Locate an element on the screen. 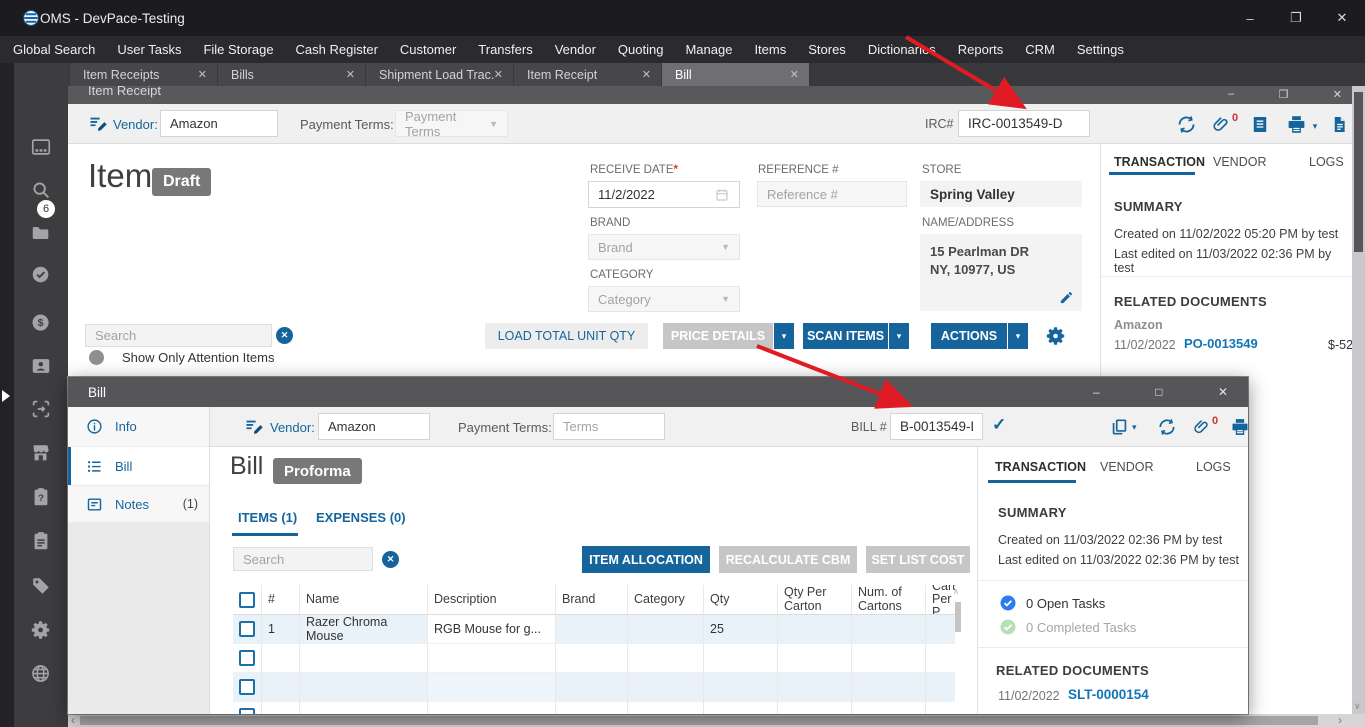 The image size is (1365, 727). scroll-down-icon: ∨ is located at coordinates (1357, 706).